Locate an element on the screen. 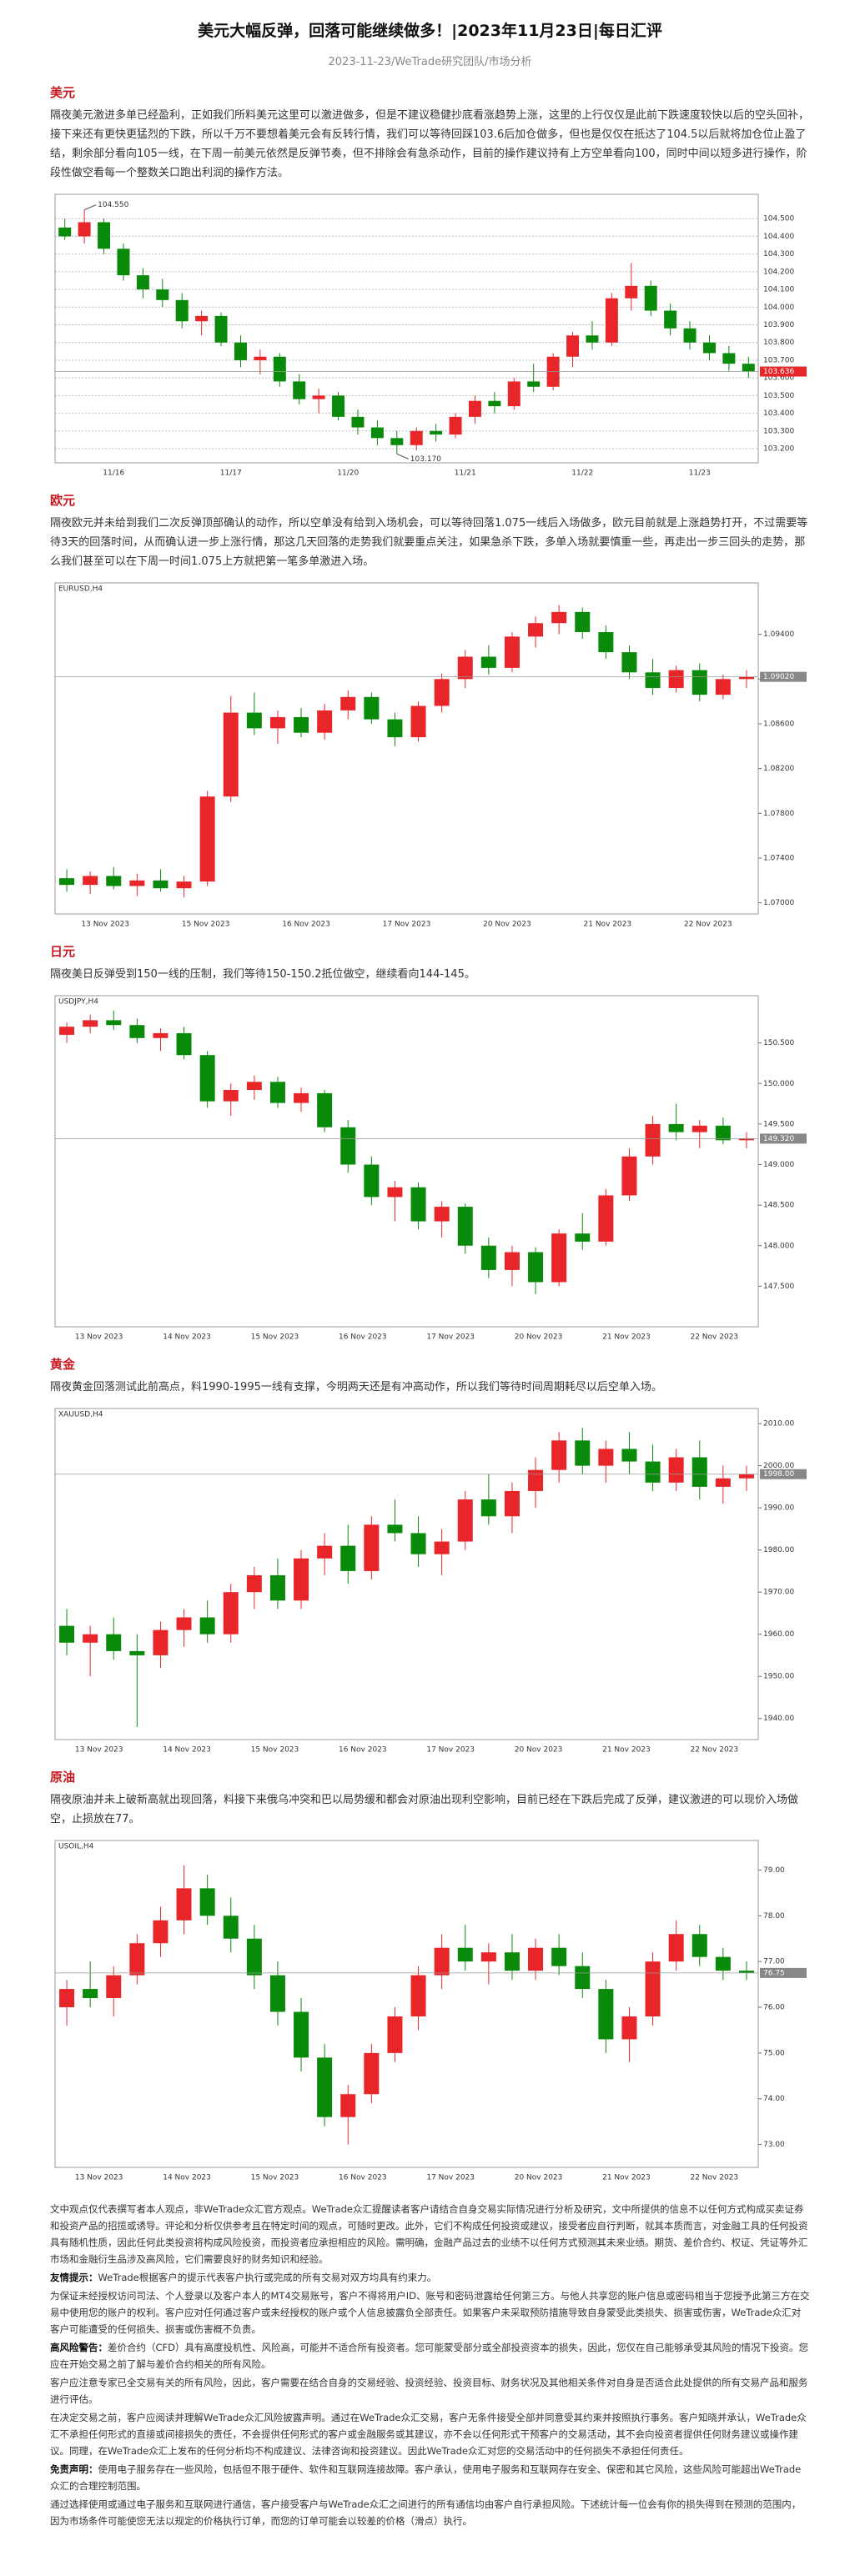 This screenshot has height=2576, width=860. x-tick-label: 14 Nov 2023 is located at coordinates (187, 1337).